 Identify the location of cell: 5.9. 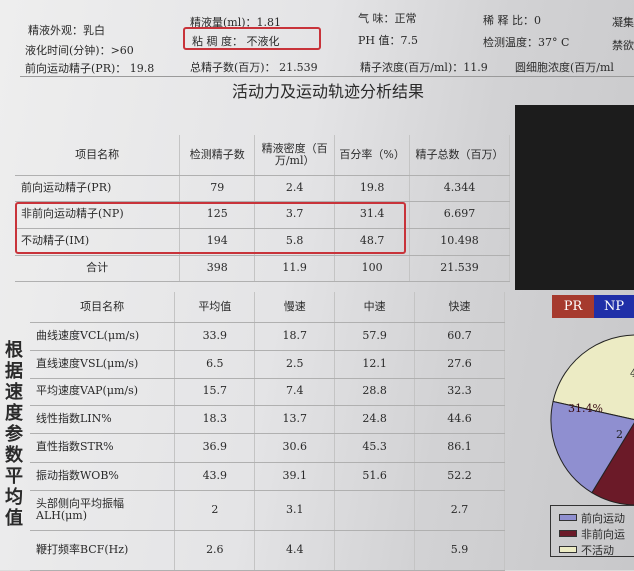
(459, 550).